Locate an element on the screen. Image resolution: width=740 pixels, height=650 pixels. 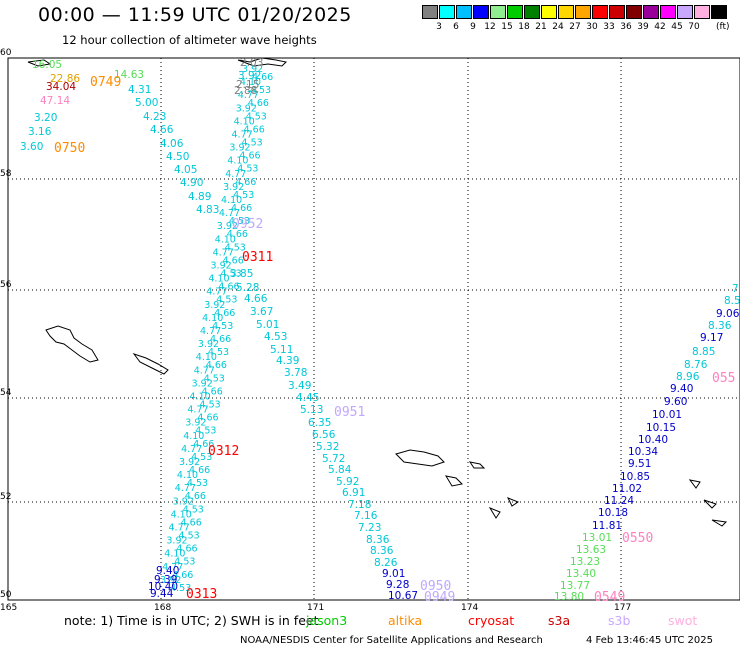
wave-height-value: 2.88 is located at coordinates (245, 91).